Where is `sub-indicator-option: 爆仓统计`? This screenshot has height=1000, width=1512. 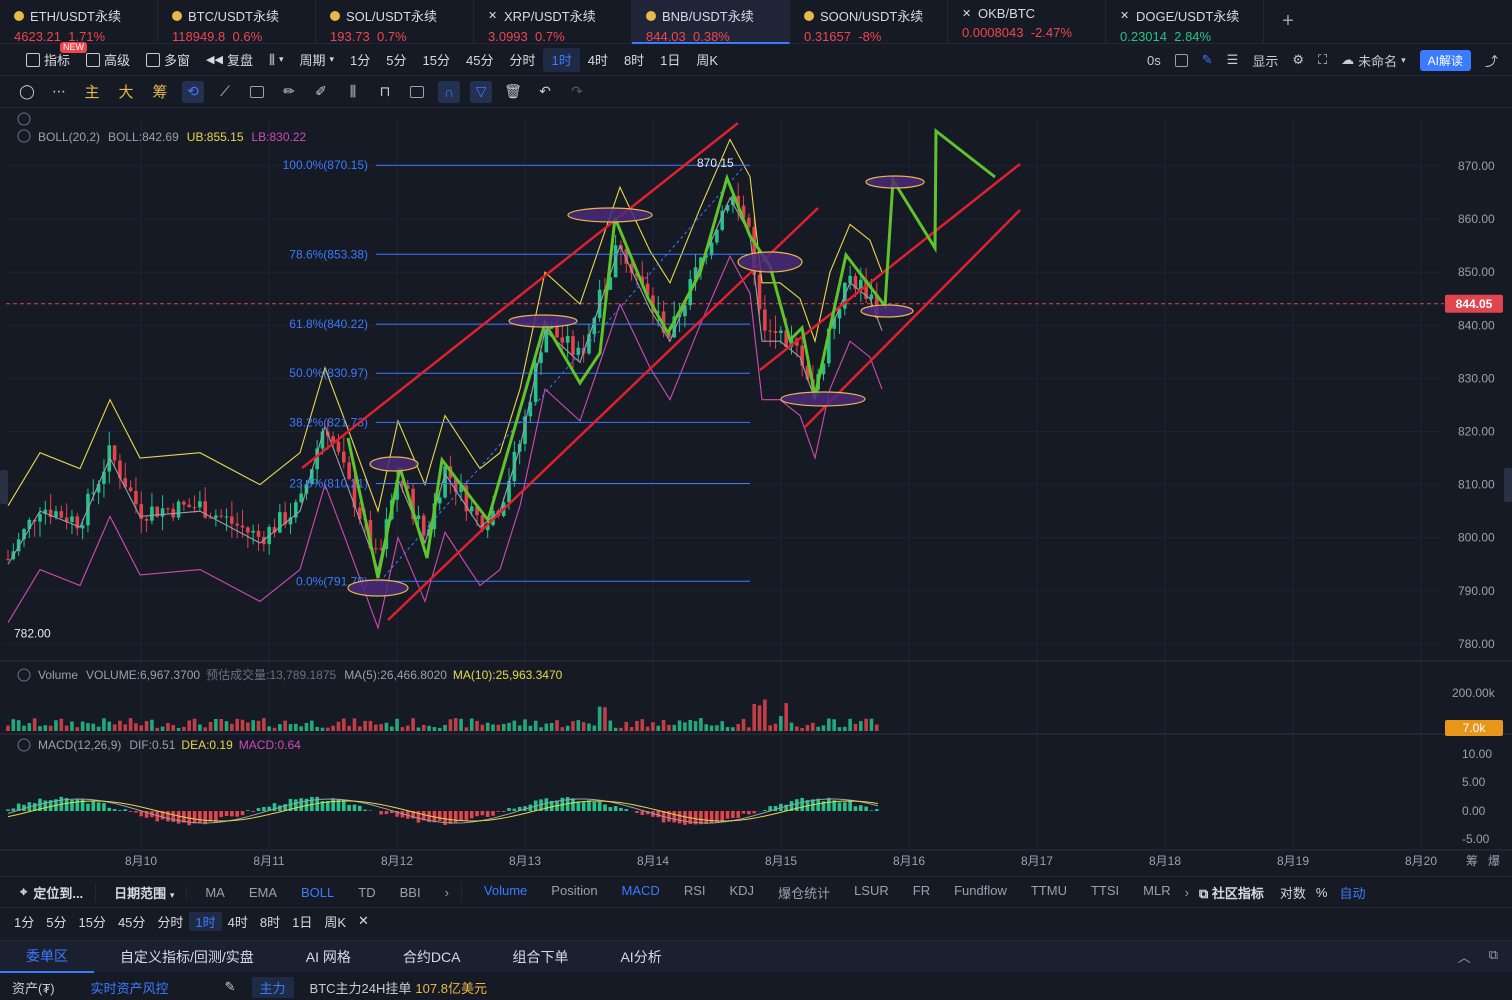 sub-indicator-option: 爆仓统计 is located at coordinates (804, 893).